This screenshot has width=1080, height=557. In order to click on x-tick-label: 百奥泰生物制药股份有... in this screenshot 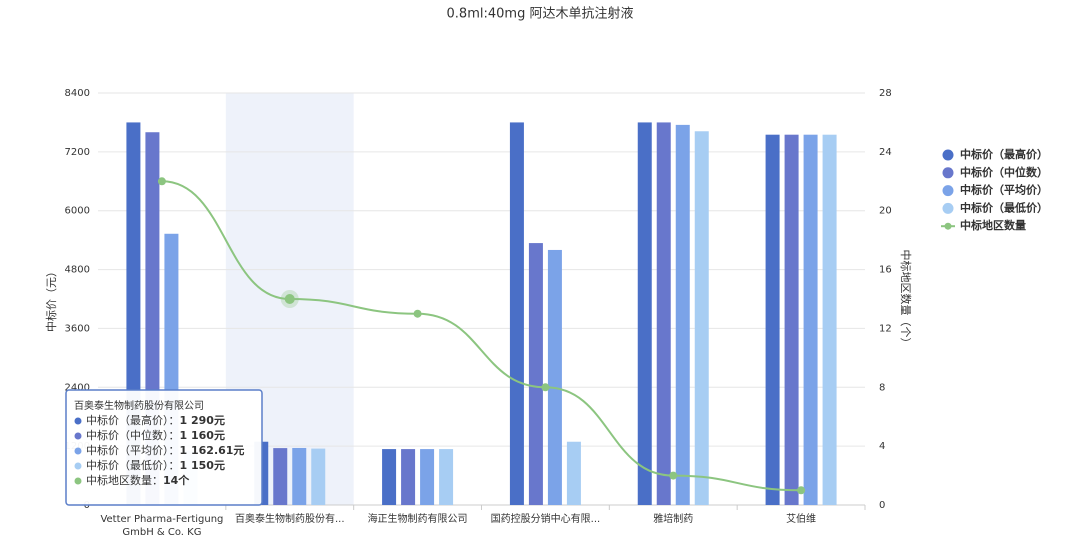, I will do `click(289, 519)`.